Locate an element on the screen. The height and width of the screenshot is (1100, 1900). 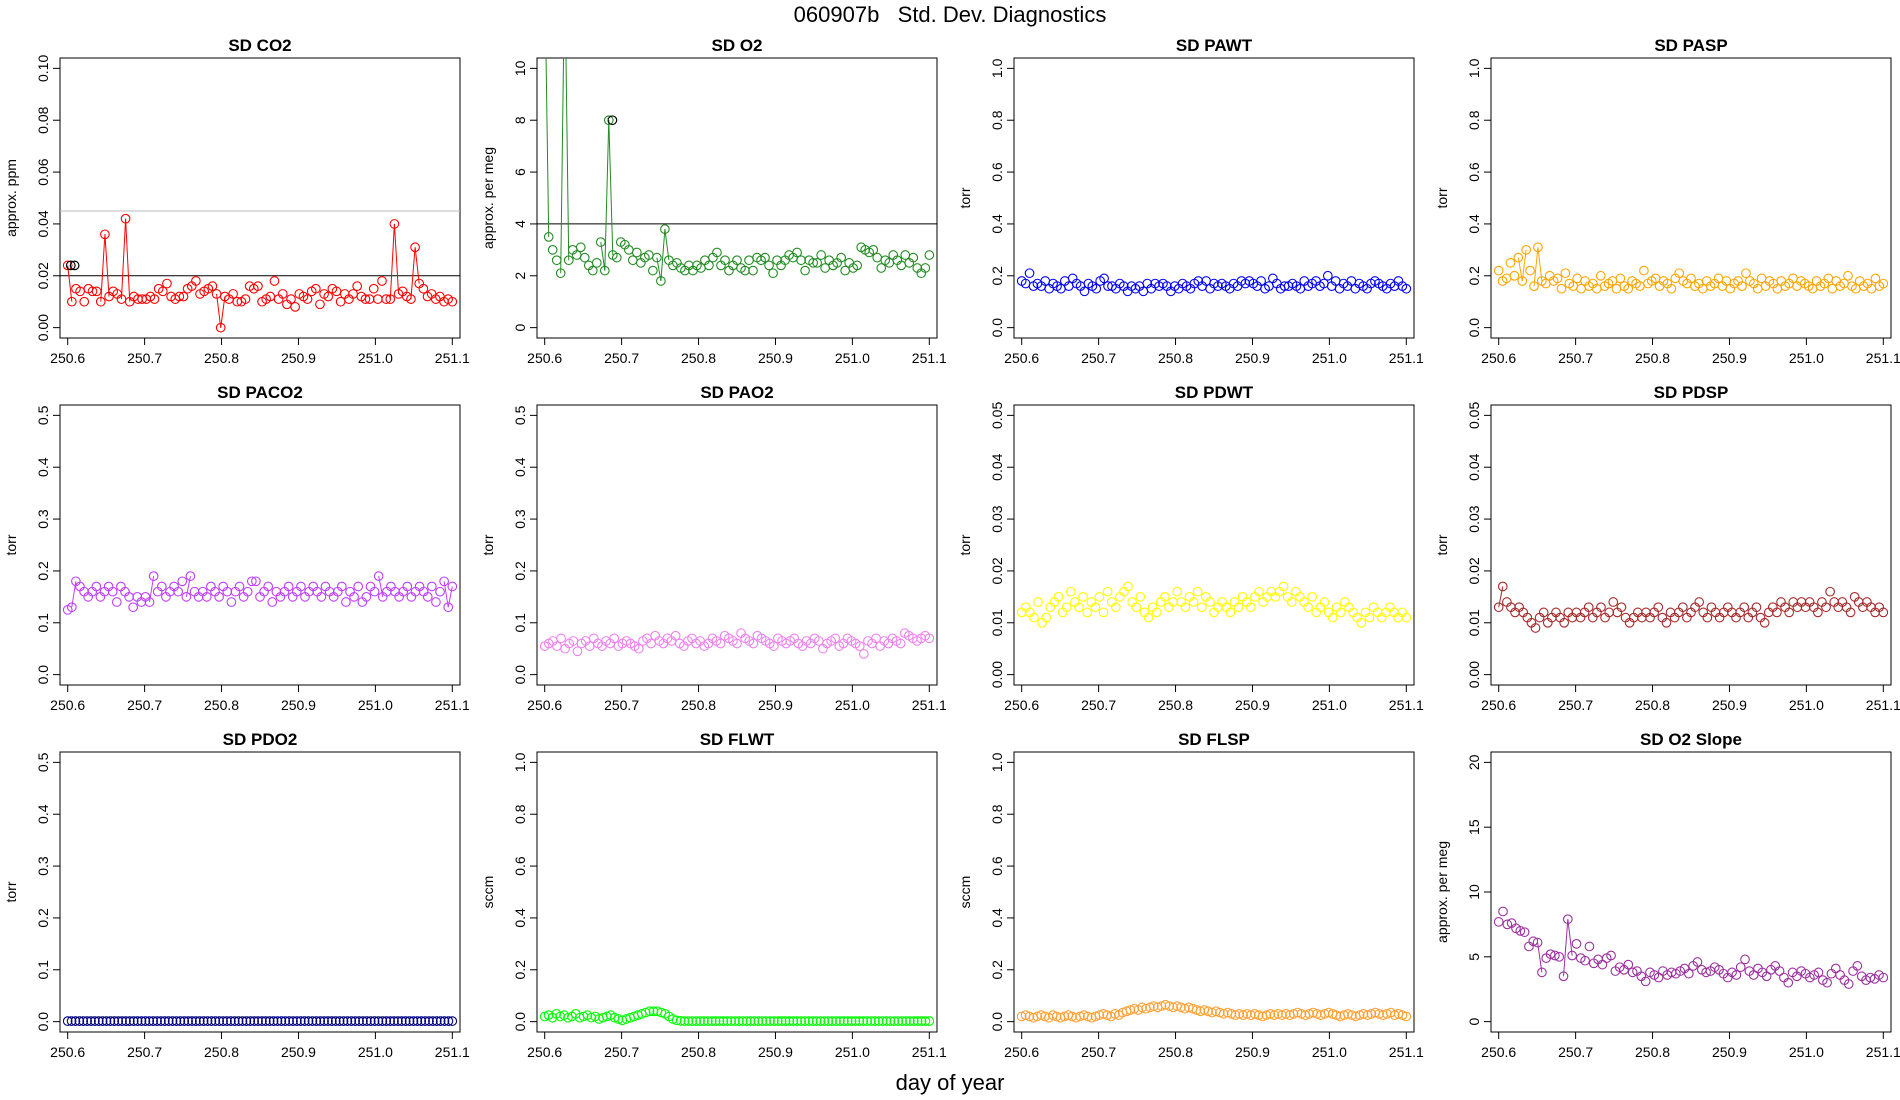
y-tick-label: 0.02 is located at coordinates (1474, 570).